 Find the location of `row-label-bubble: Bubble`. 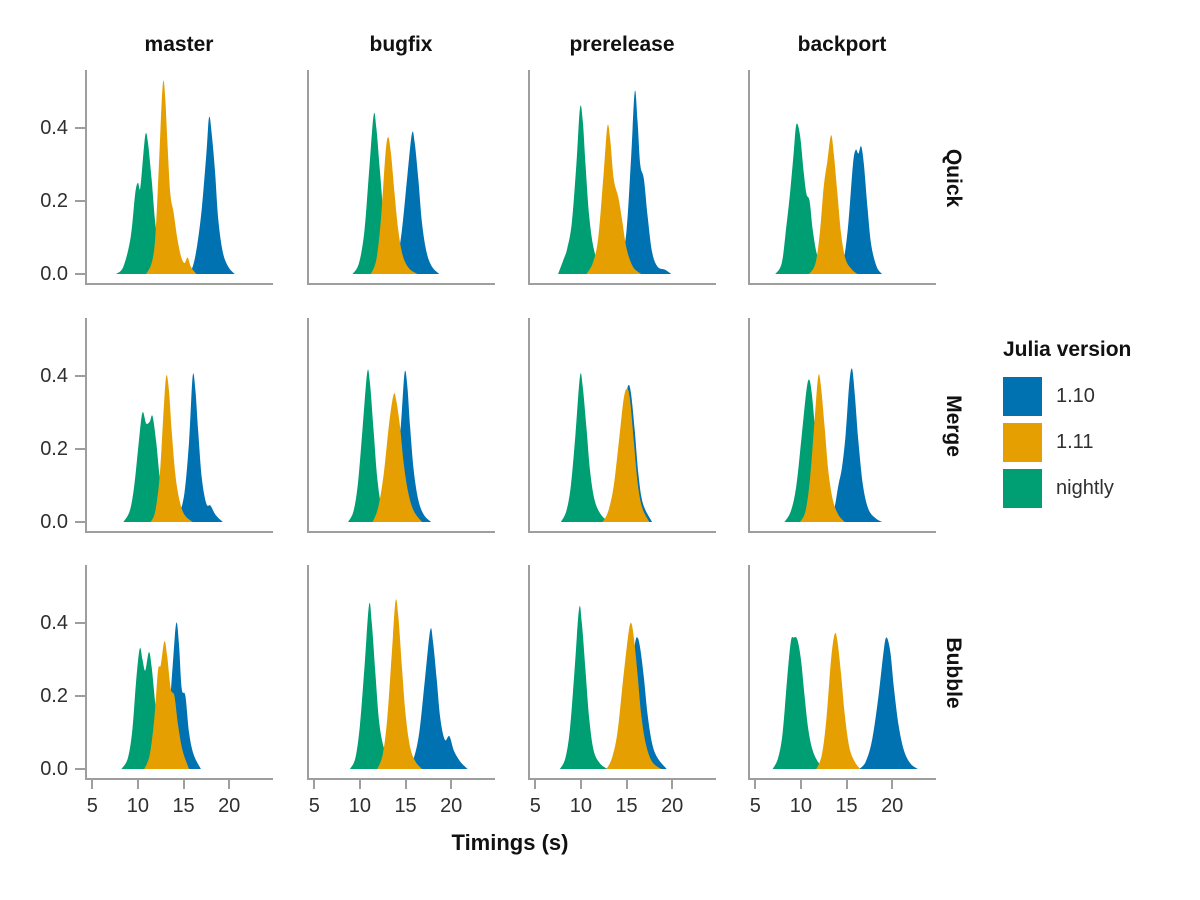

row-label-bubble: Bubble is located at coordinates (953, 672).